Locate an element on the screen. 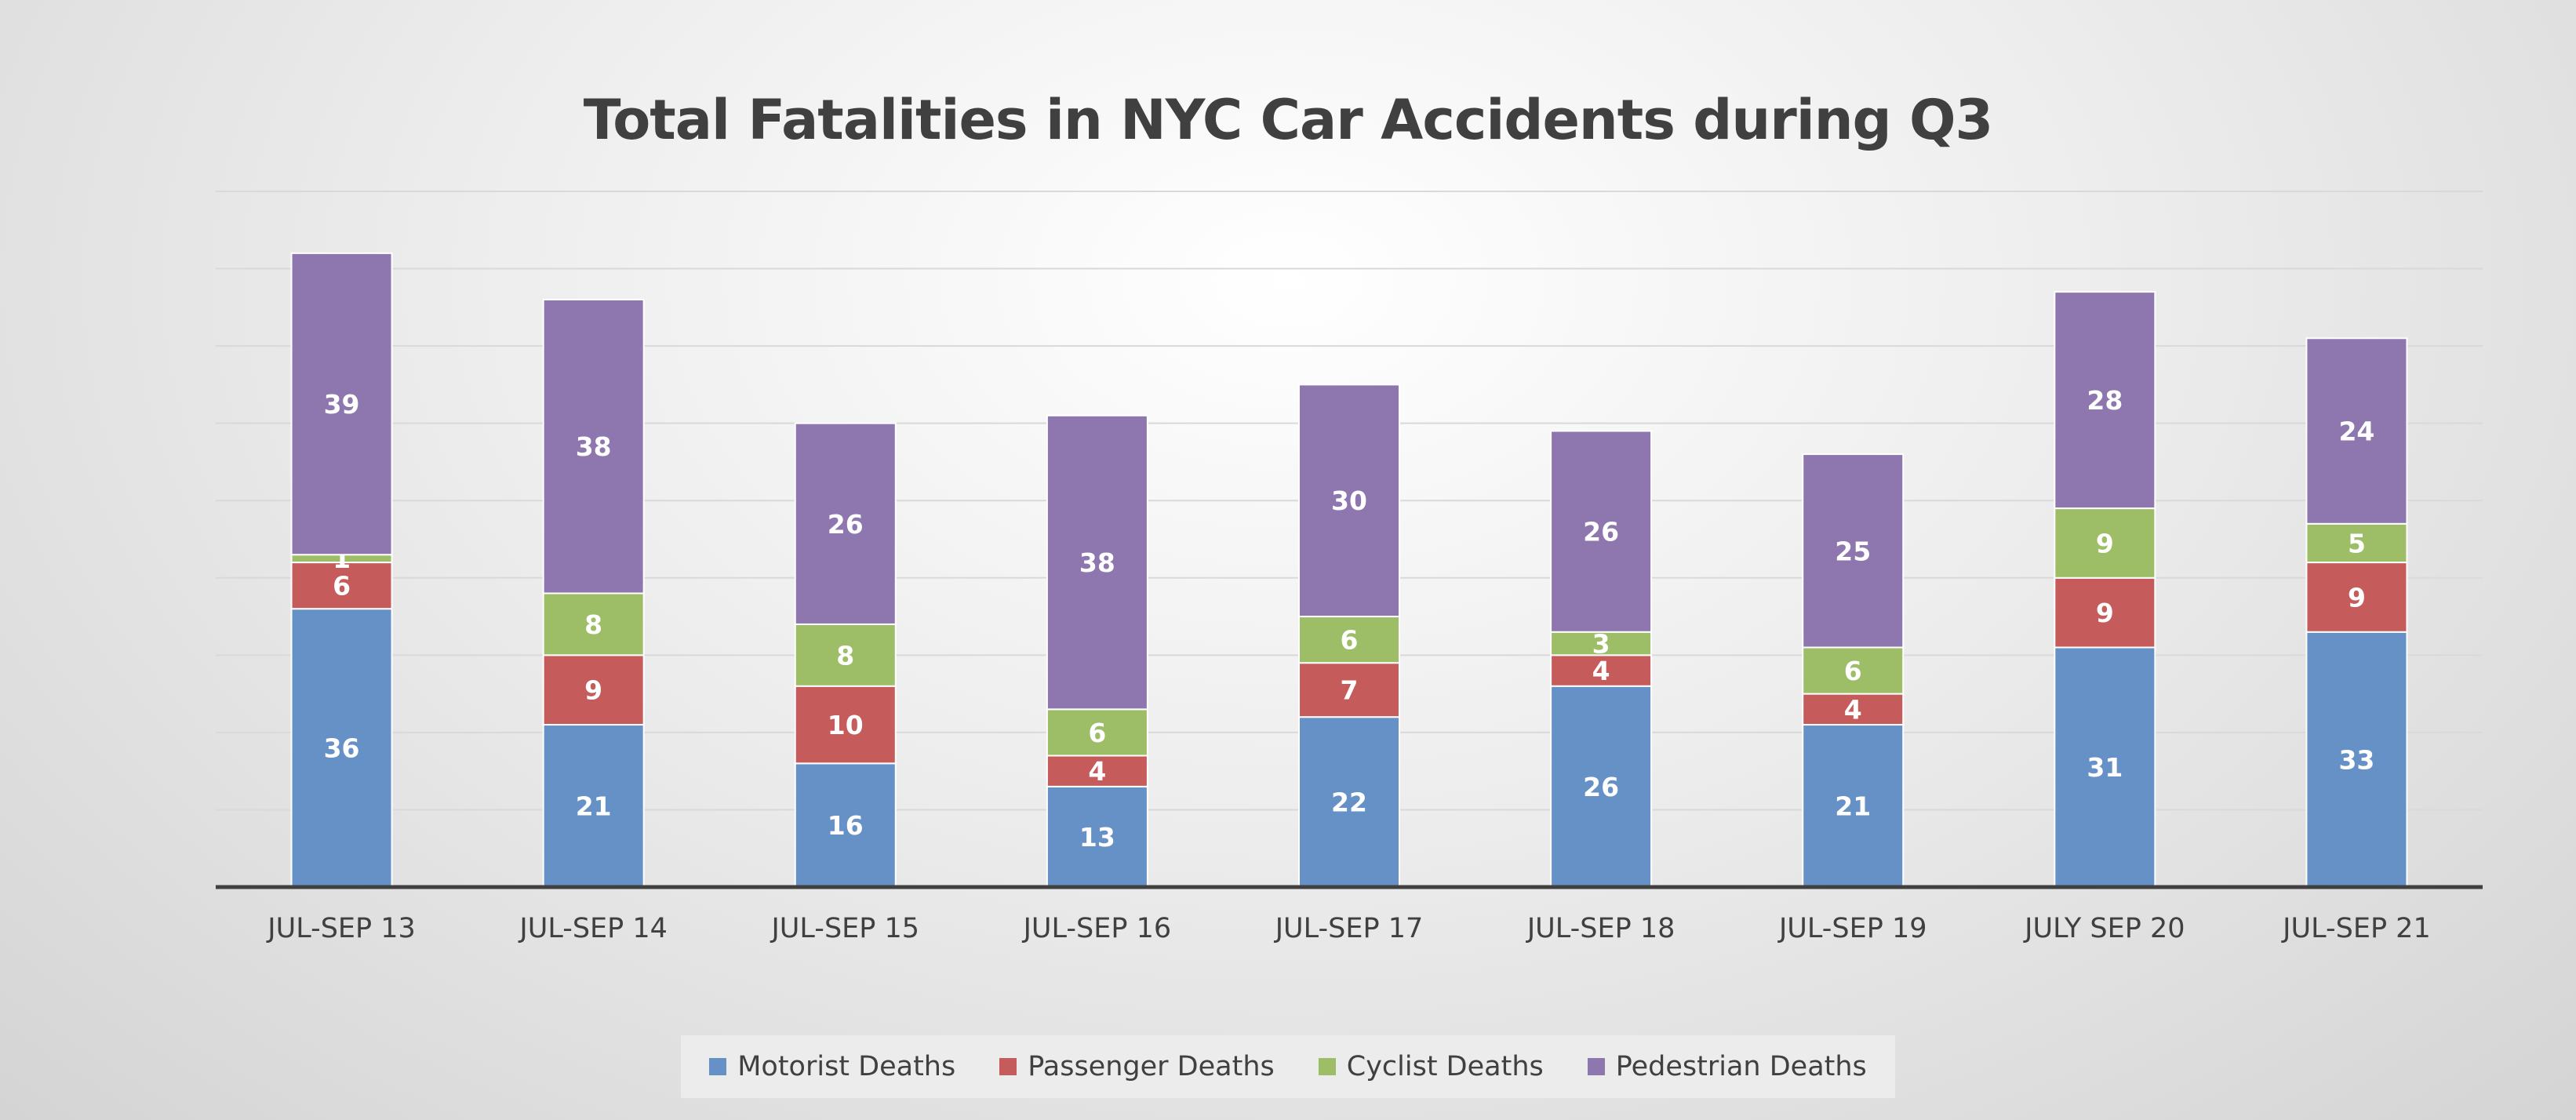  data-label: 3 is located at coordinates (1601, 644).